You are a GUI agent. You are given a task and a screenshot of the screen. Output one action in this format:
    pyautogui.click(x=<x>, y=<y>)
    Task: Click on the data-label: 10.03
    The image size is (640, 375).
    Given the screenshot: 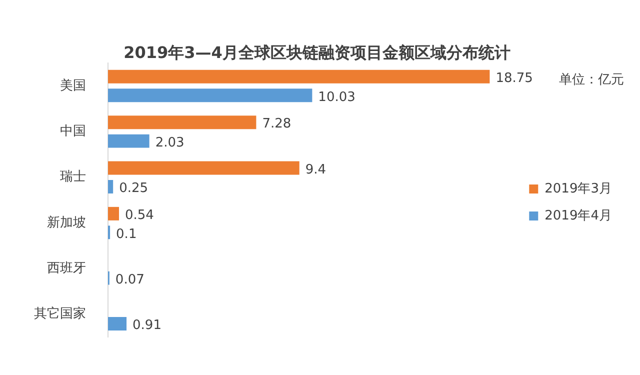 What is the action you would take?
    pyautogui.click(x=337, y=97)
    